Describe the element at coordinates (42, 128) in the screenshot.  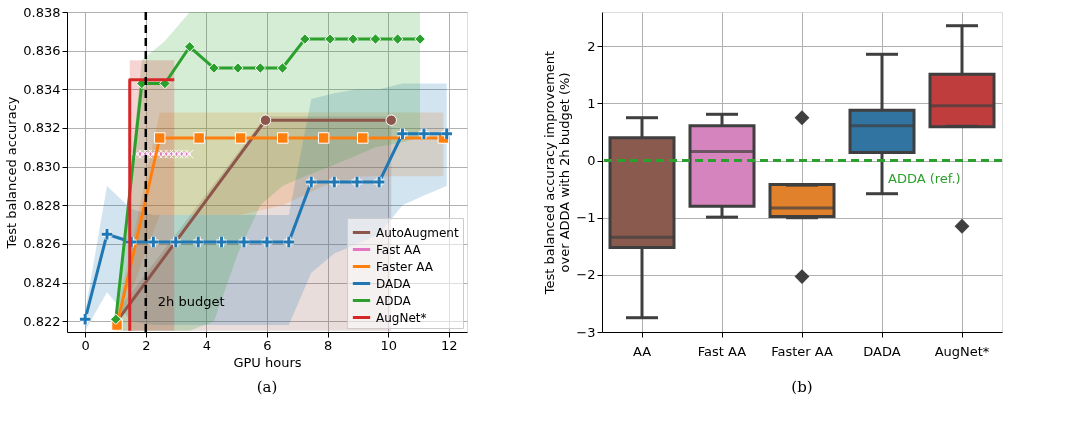
I see `y-tick-label: 0.832` at that location.